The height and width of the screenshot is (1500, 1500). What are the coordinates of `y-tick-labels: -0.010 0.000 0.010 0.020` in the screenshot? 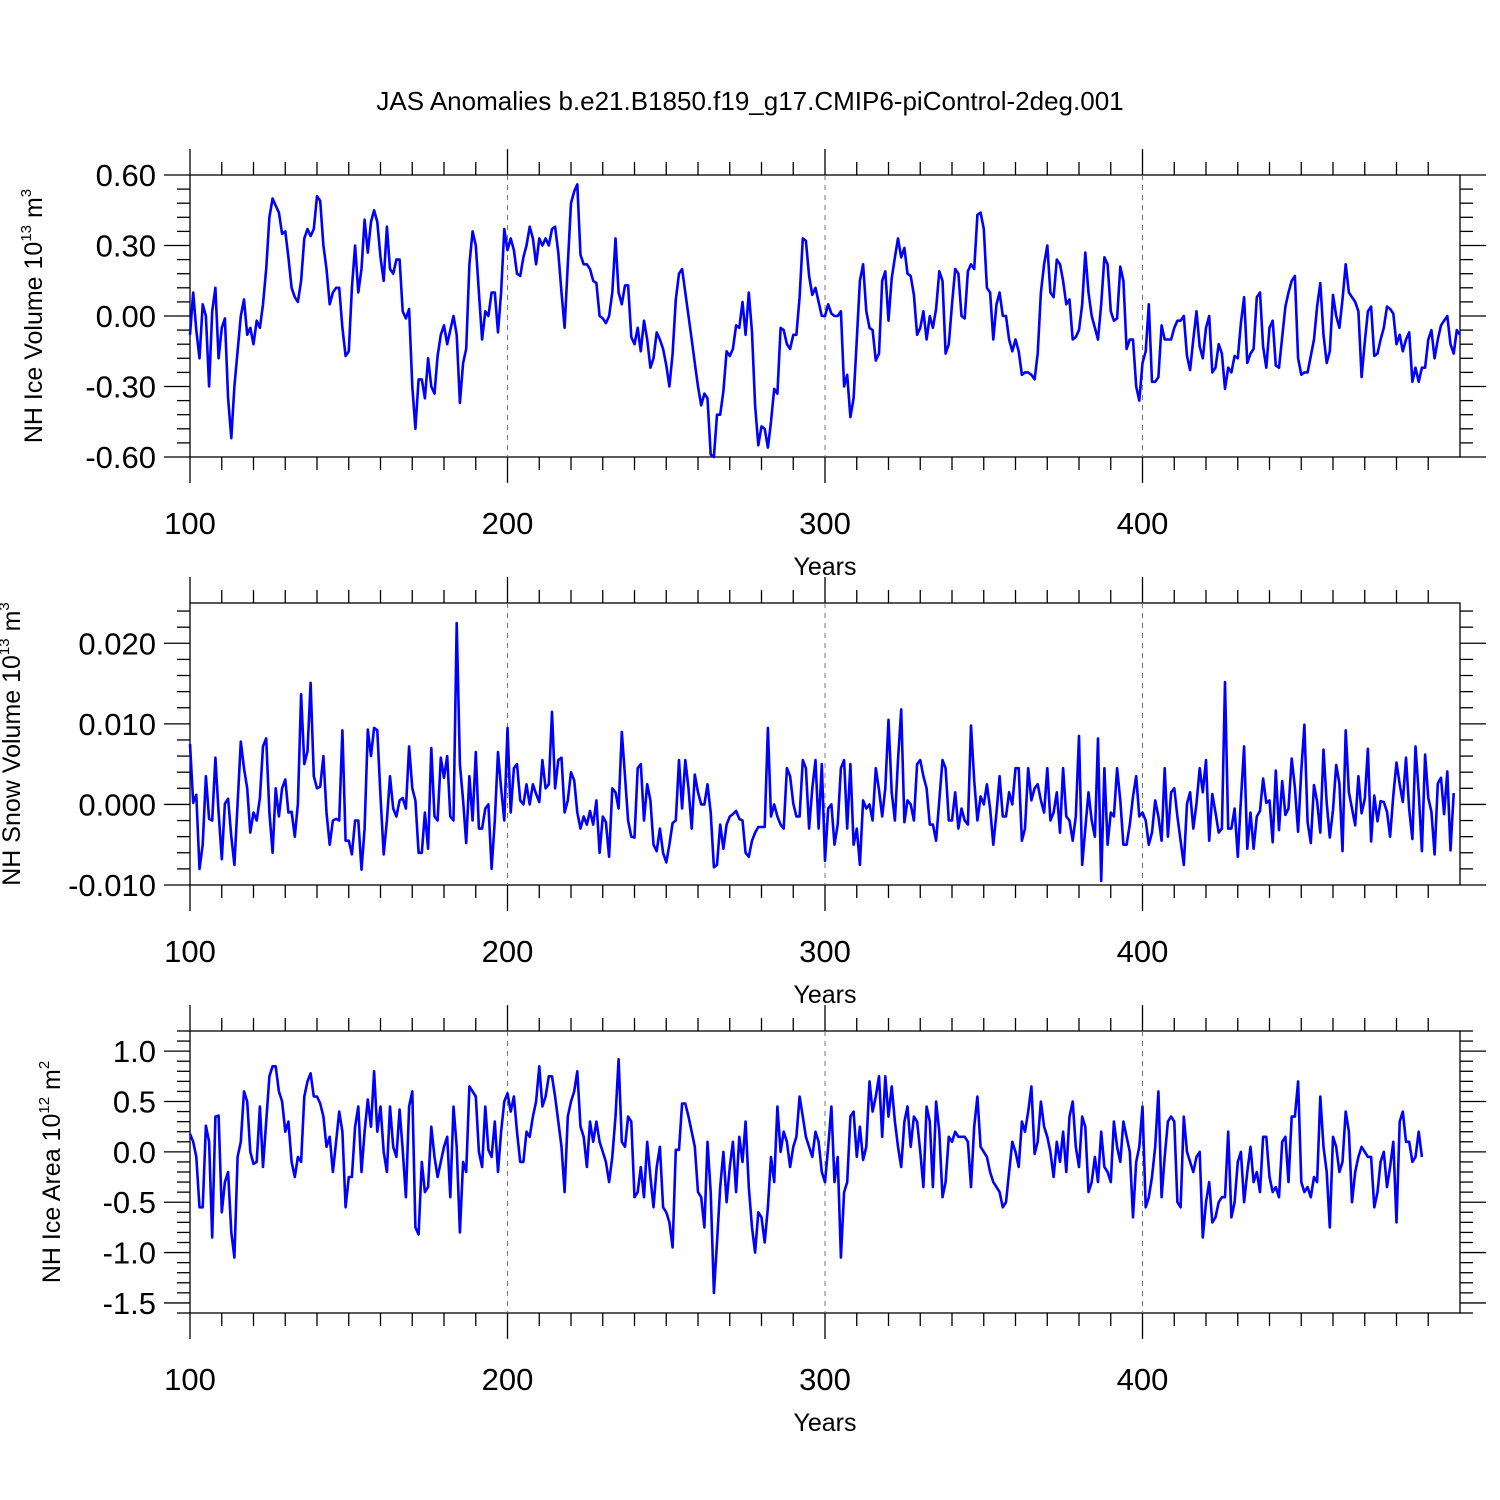 It's located at (112, 764).